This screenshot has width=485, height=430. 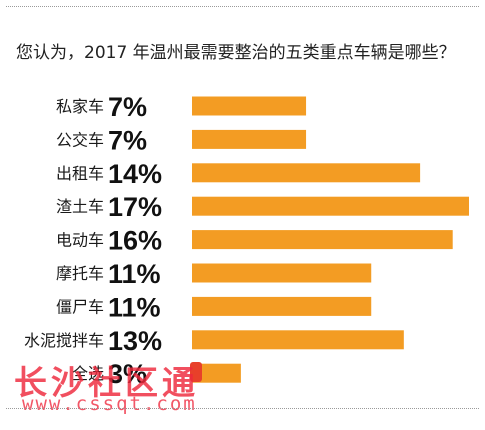 What do you see at coordinates (88, 373) in the screenshot?
I see `category-label: 全选` at bounding box center [88, 373].